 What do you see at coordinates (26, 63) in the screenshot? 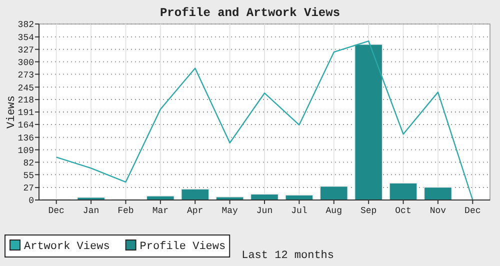
I see `y-tick-label: 300` at bounding box center [26, 63].